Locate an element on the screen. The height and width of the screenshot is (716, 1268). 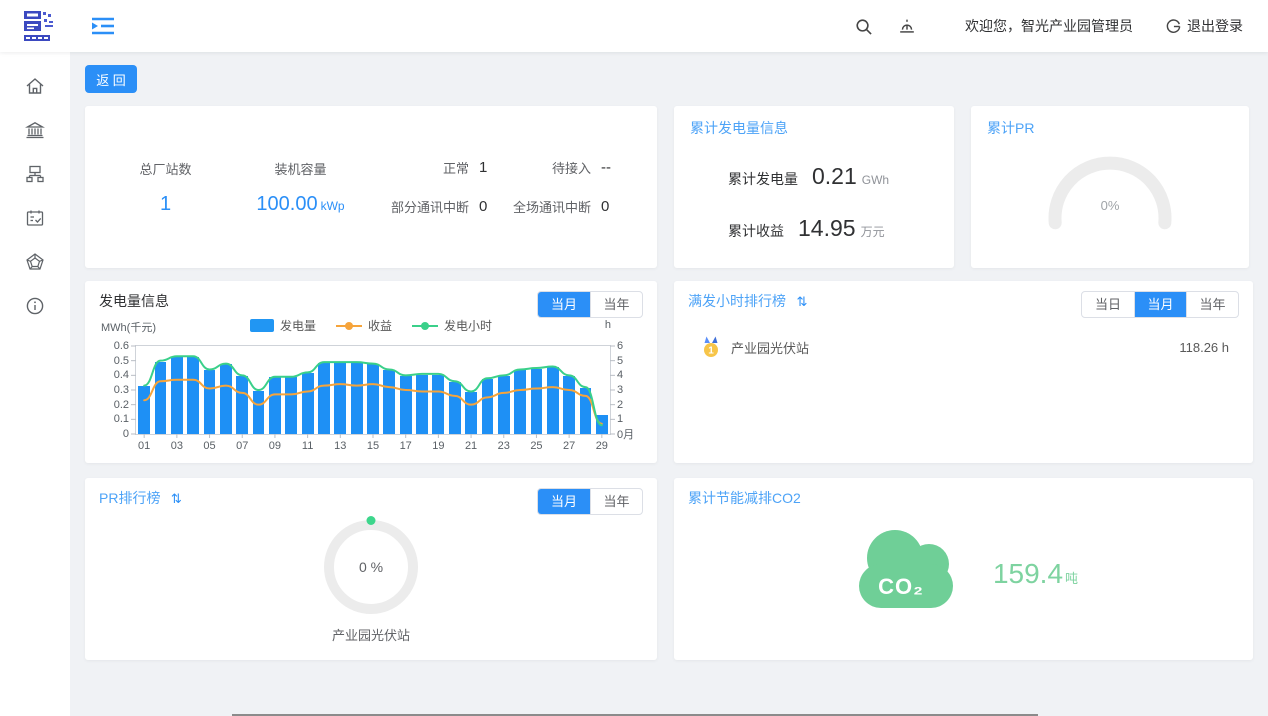
left-axis-tick: 0.5 is located at coordinates (121, 360).